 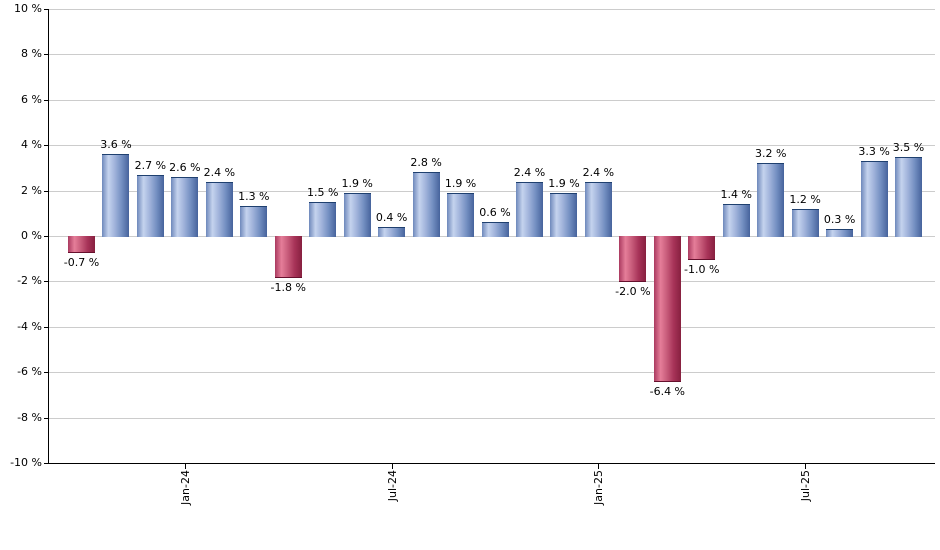 I want to click on bar-value-label: 1.4 %, so click(x=736, y=195).